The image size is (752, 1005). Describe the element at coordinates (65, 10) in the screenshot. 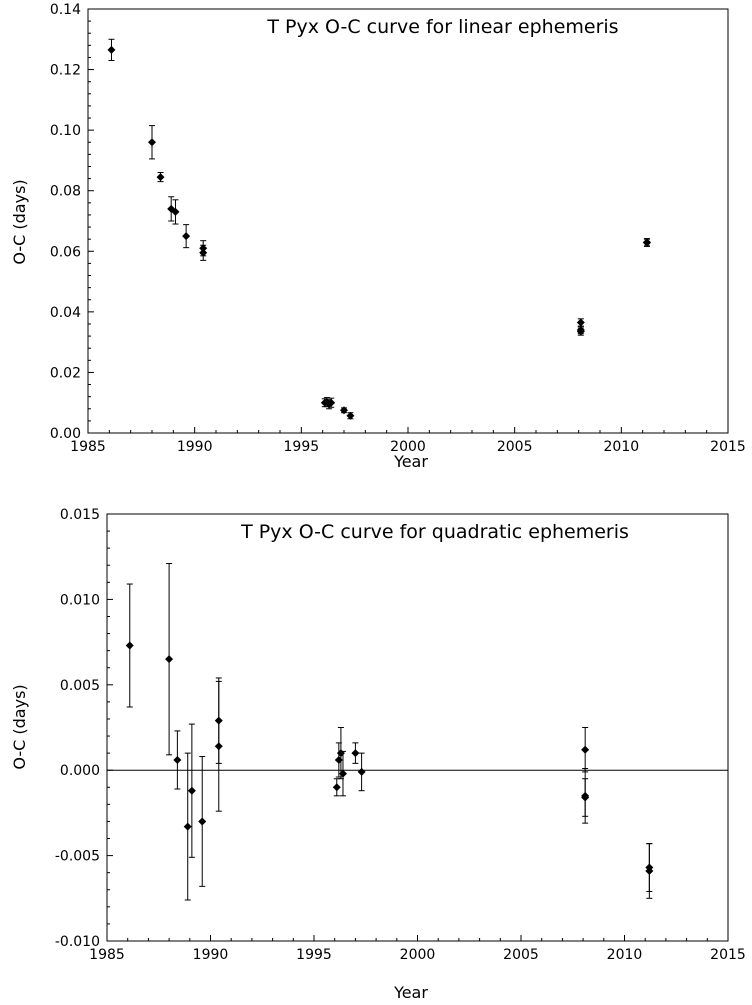

I see `y-tick-label: 0.14` at that location.